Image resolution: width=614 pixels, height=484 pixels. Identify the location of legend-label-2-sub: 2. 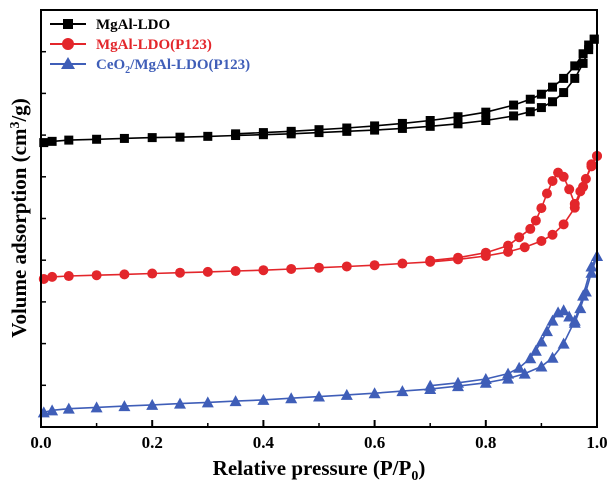
(127, 70).